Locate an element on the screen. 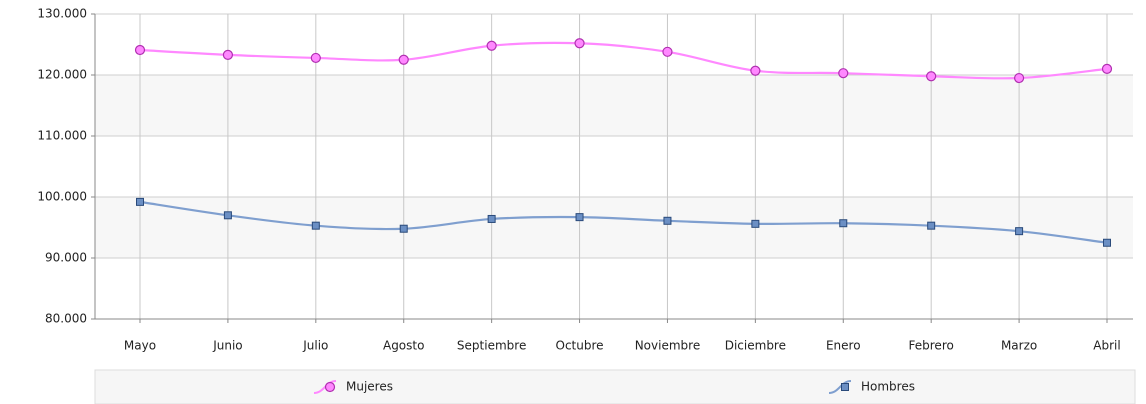 This screenshot has height=404, width=1146. legend-line is located at coordinates (840, 387).